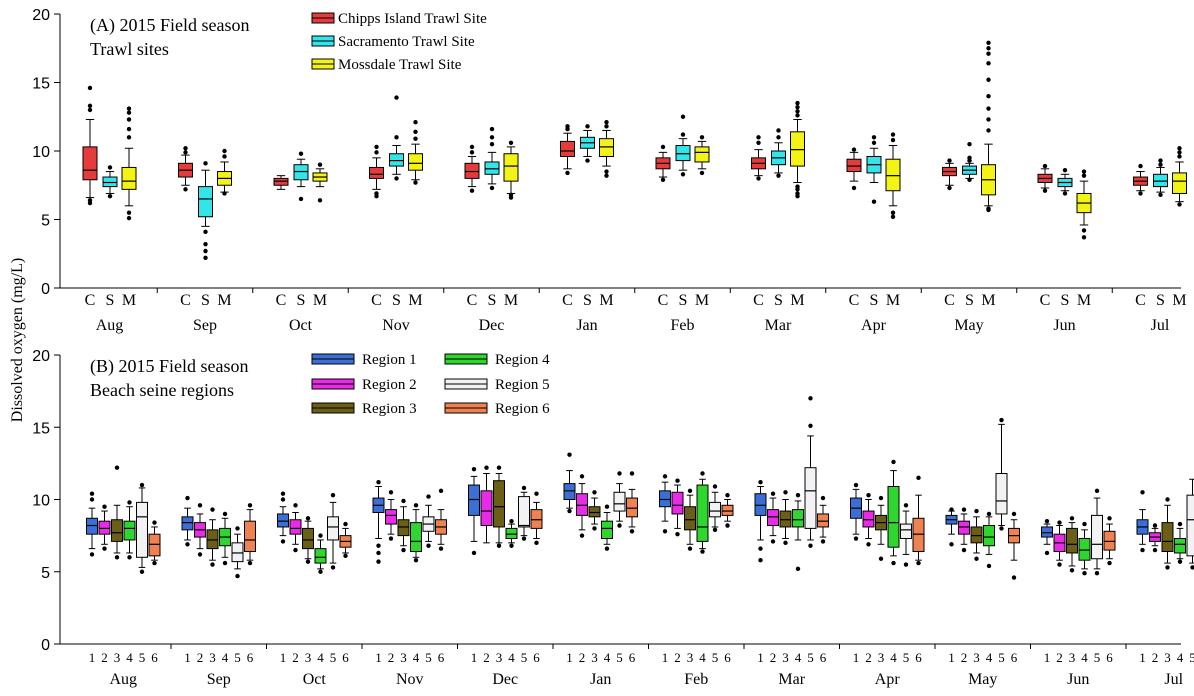 The width and height of the screenshot is (1194, 696). What do you see at coordinates (187, 657) in the screenshot?
I see `group-label: 1` at bounding box center [187, 657].